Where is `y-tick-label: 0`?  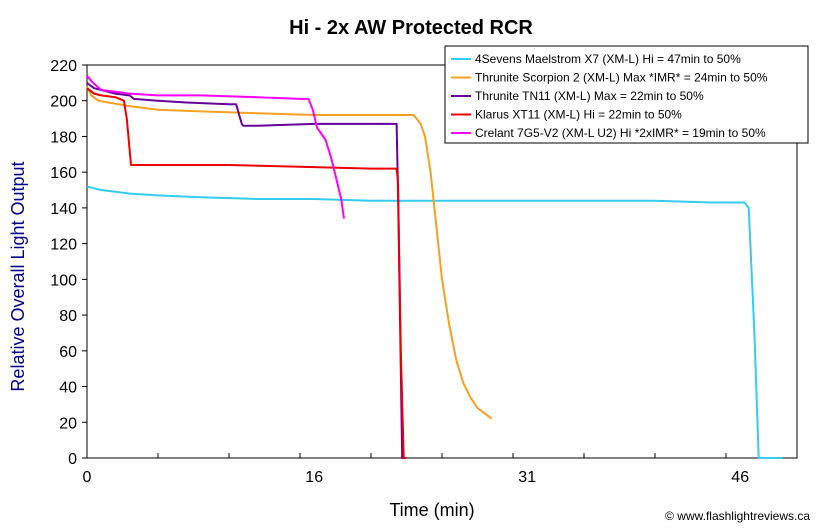 y-tick-label: 0 is located at coordinates (72, 459).